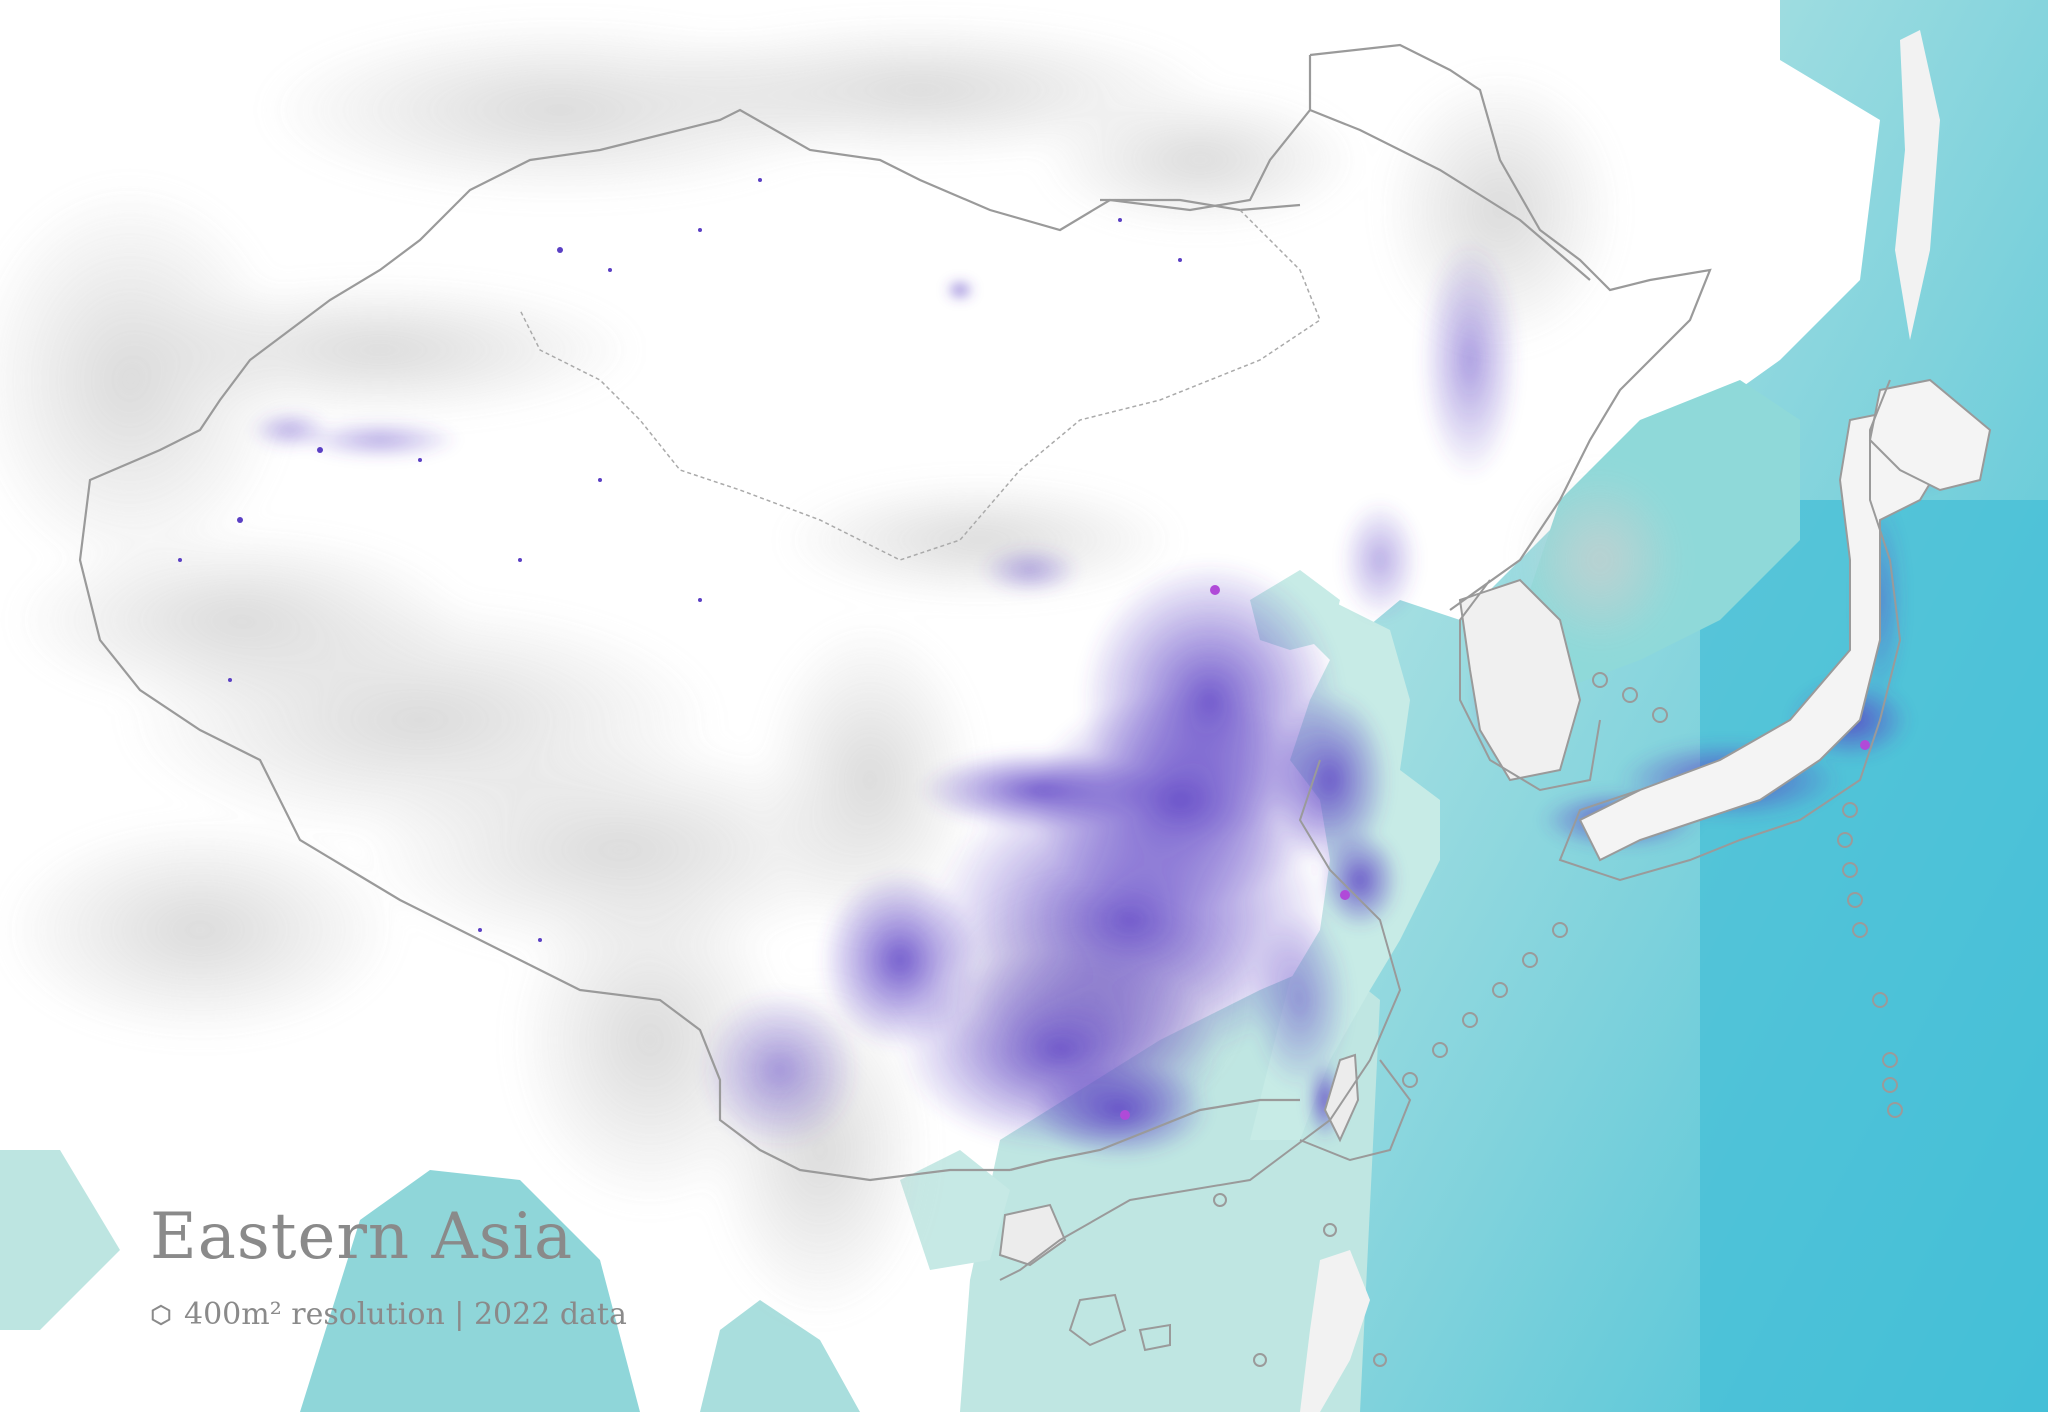  I want to click on korea-landmass, so click(1520, 680).